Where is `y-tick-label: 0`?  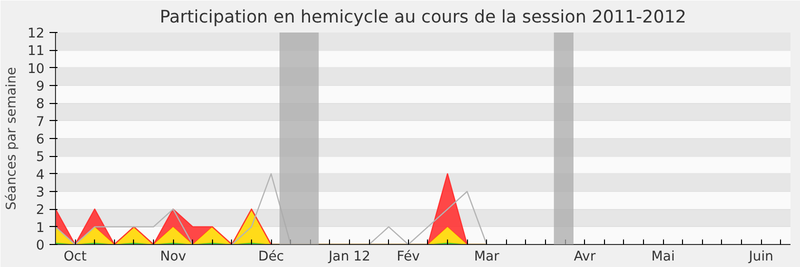
y-tick-label: 0 is located at coordinates (40, 246).